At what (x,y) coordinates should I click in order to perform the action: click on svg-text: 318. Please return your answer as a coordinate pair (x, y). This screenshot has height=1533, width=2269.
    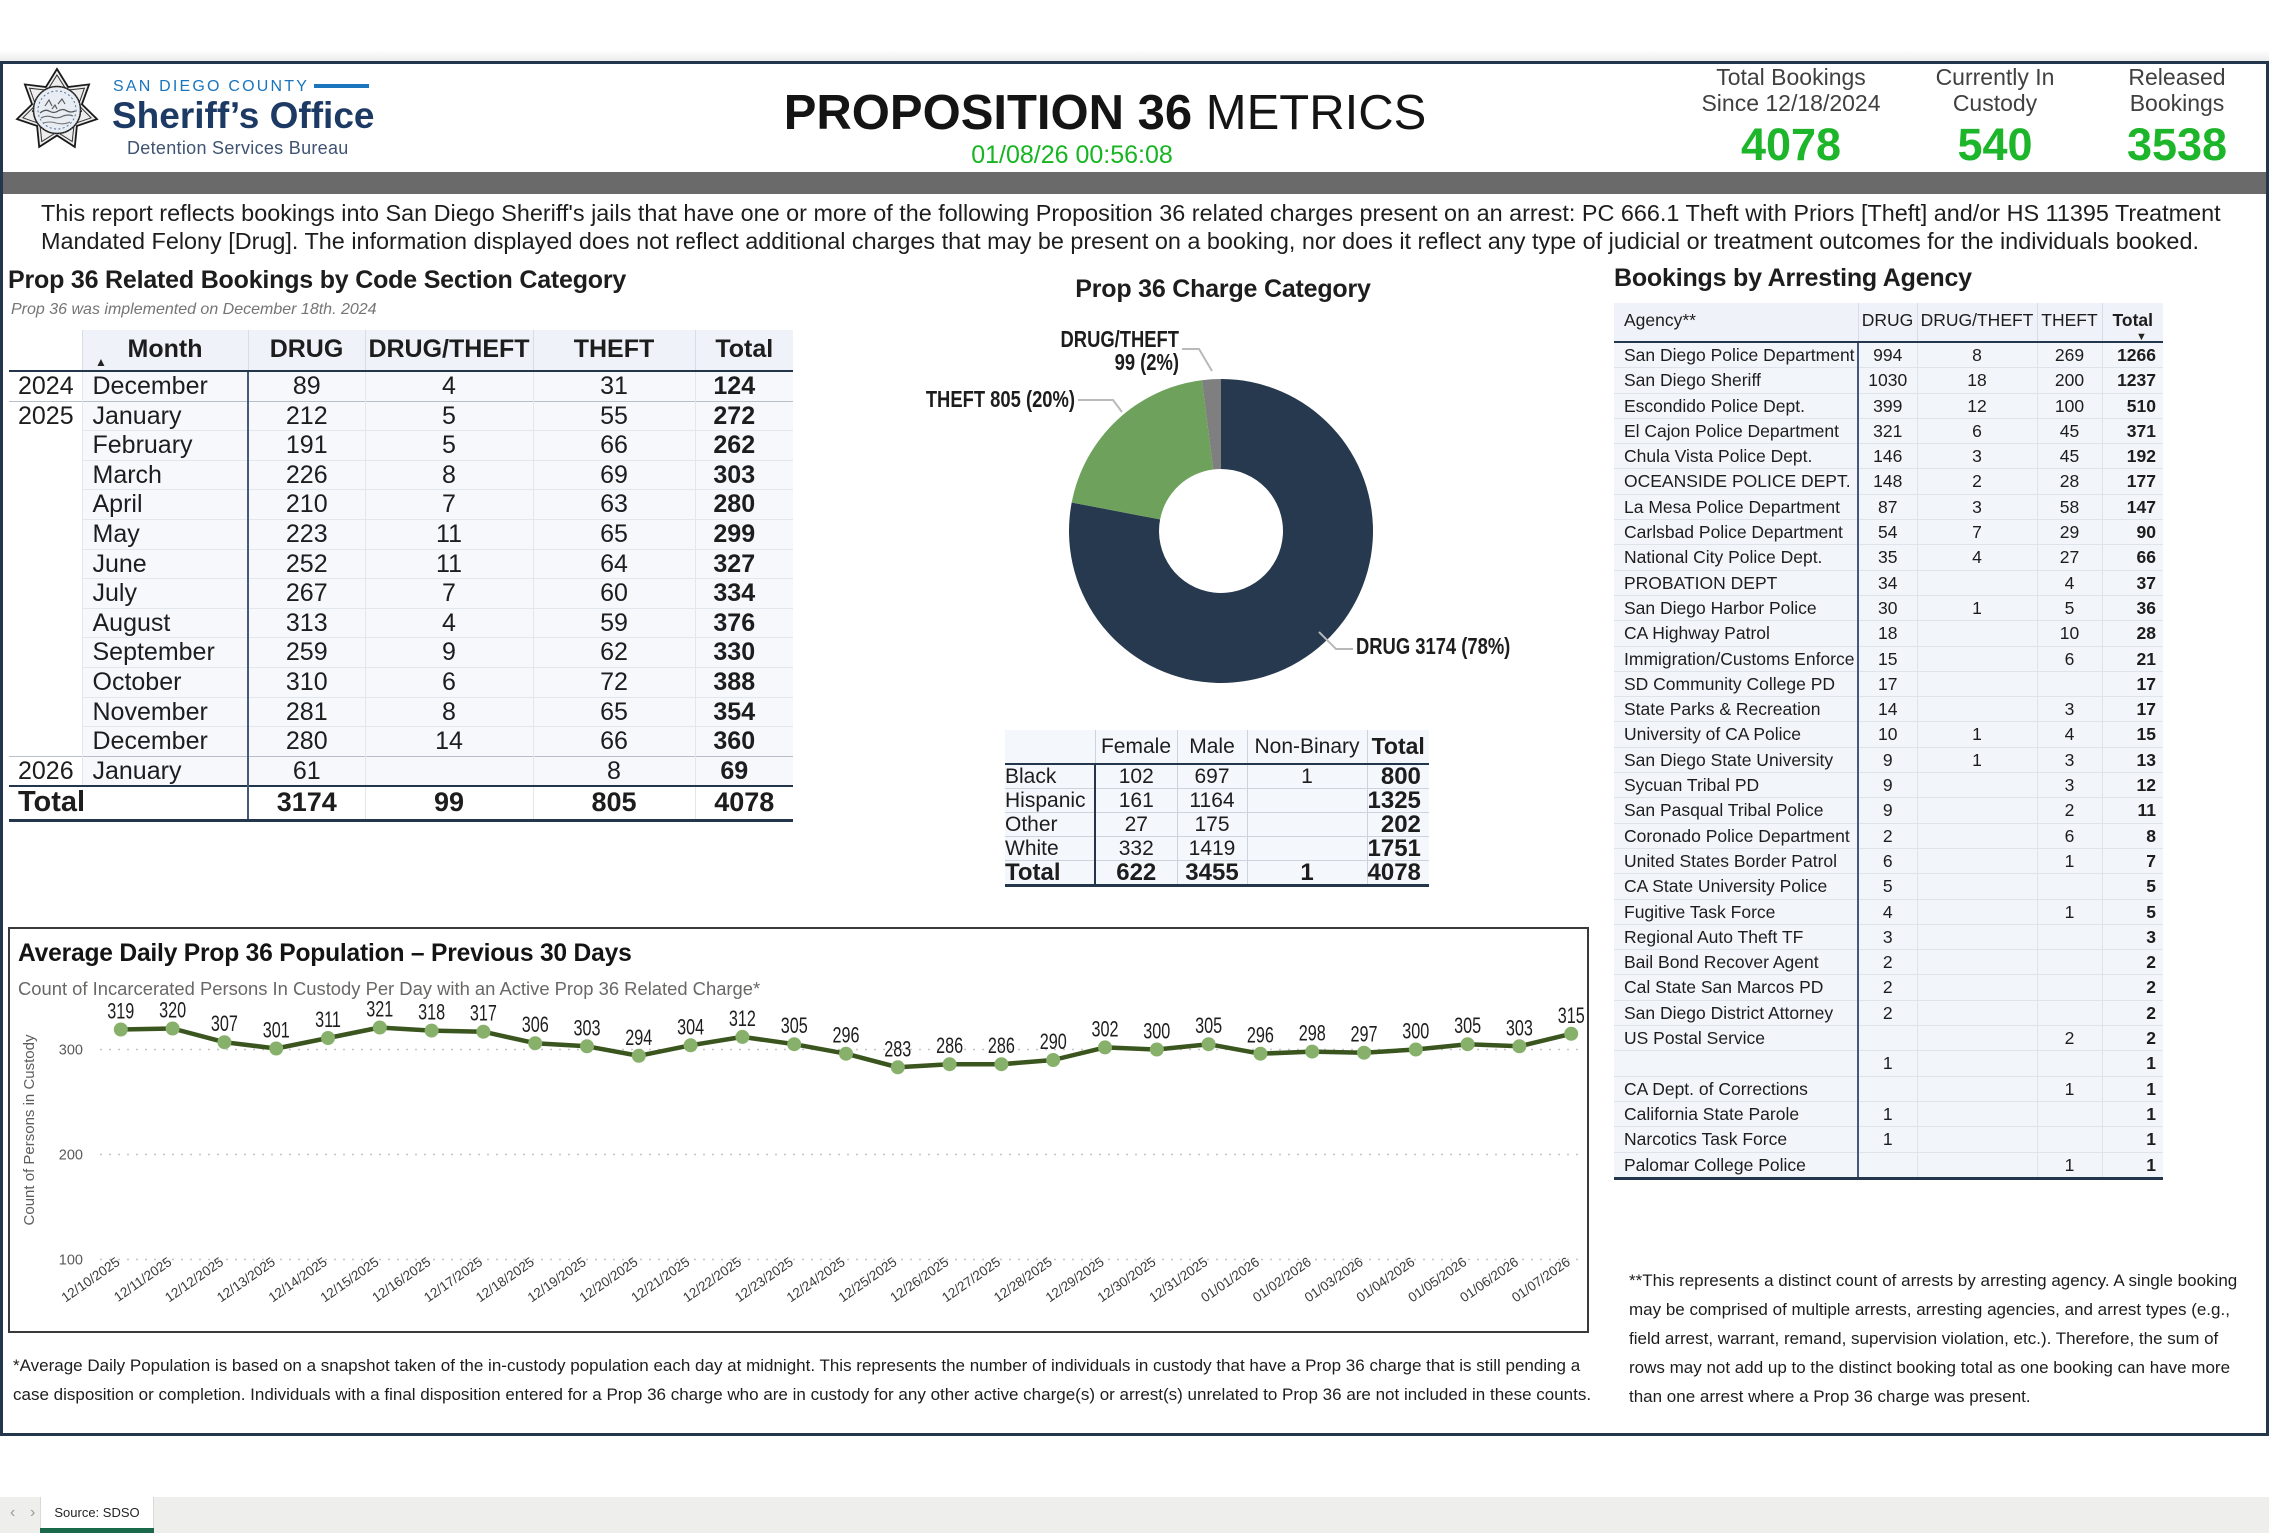
    Looking at the image, I should click on (431, 1012).